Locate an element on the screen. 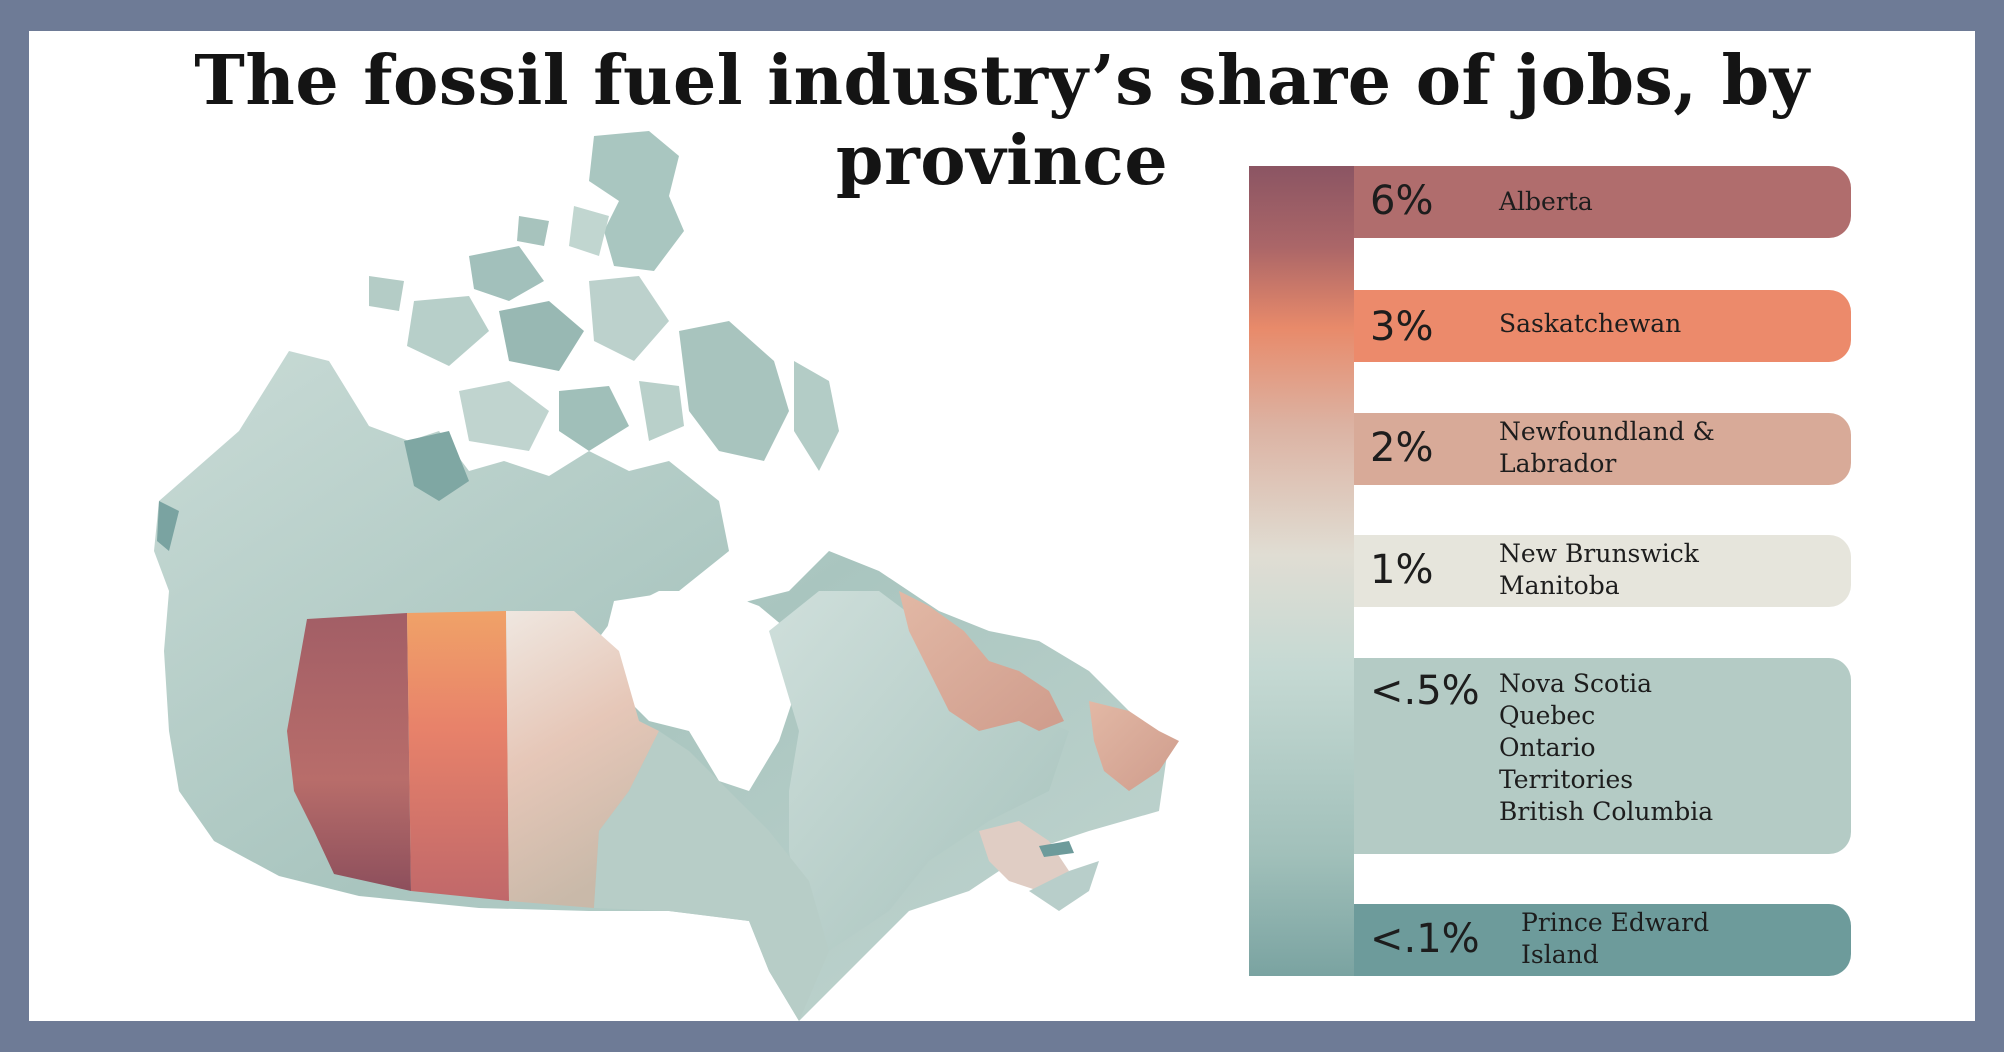 This screenshot has width=2004, height=1052. bc-coast is located at coordinates (168, 526).